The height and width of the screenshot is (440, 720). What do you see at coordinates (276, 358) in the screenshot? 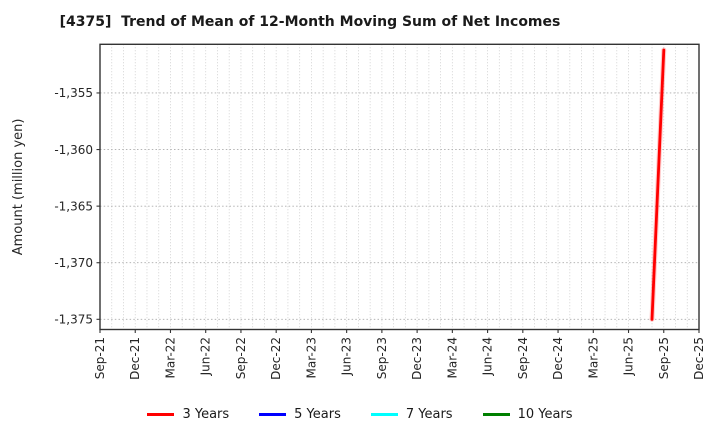
I see `svg-text: Dec-22` at bounding box center [276, 358].